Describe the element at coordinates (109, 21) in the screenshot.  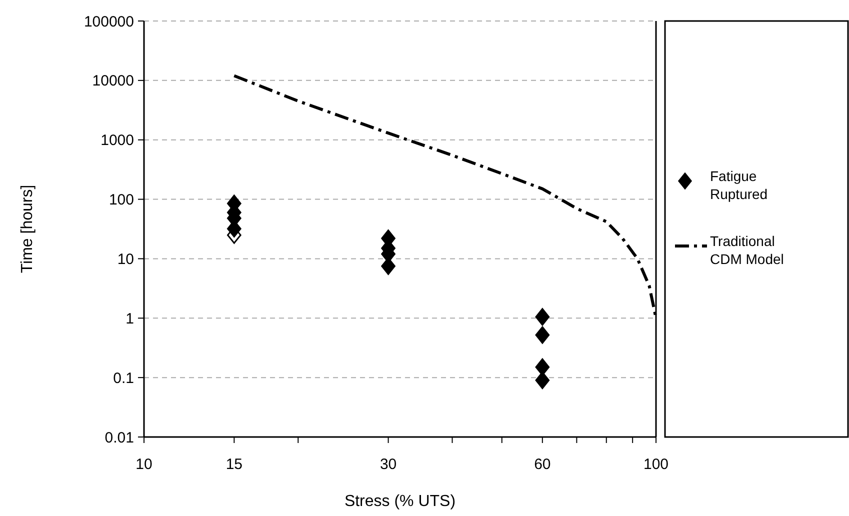
I see `y-tick-label: 100000` at that location.